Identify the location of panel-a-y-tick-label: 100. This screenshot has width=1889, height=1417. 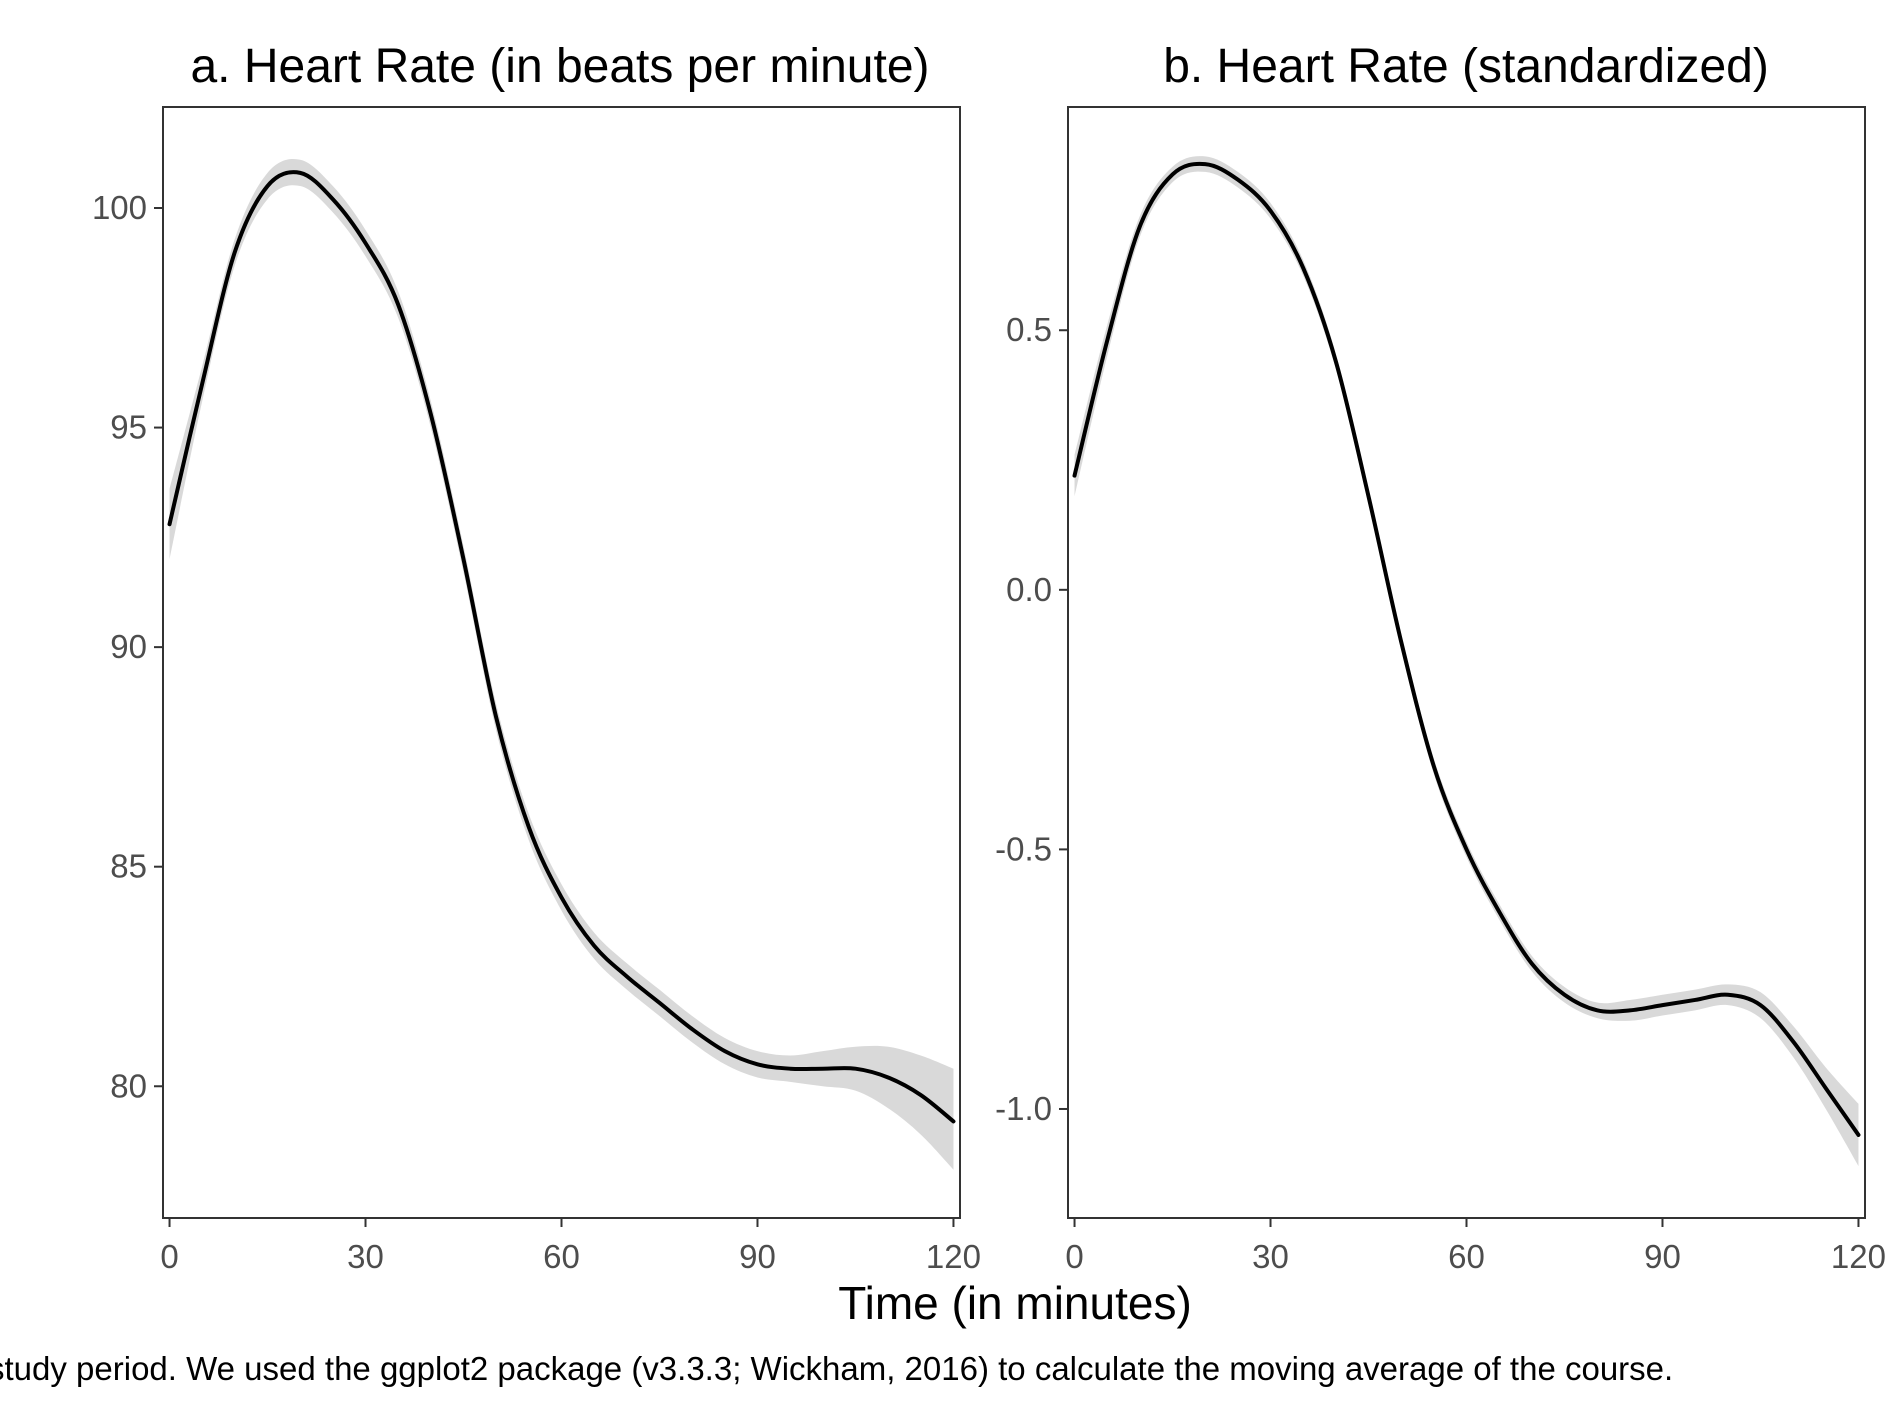
(119, 207).